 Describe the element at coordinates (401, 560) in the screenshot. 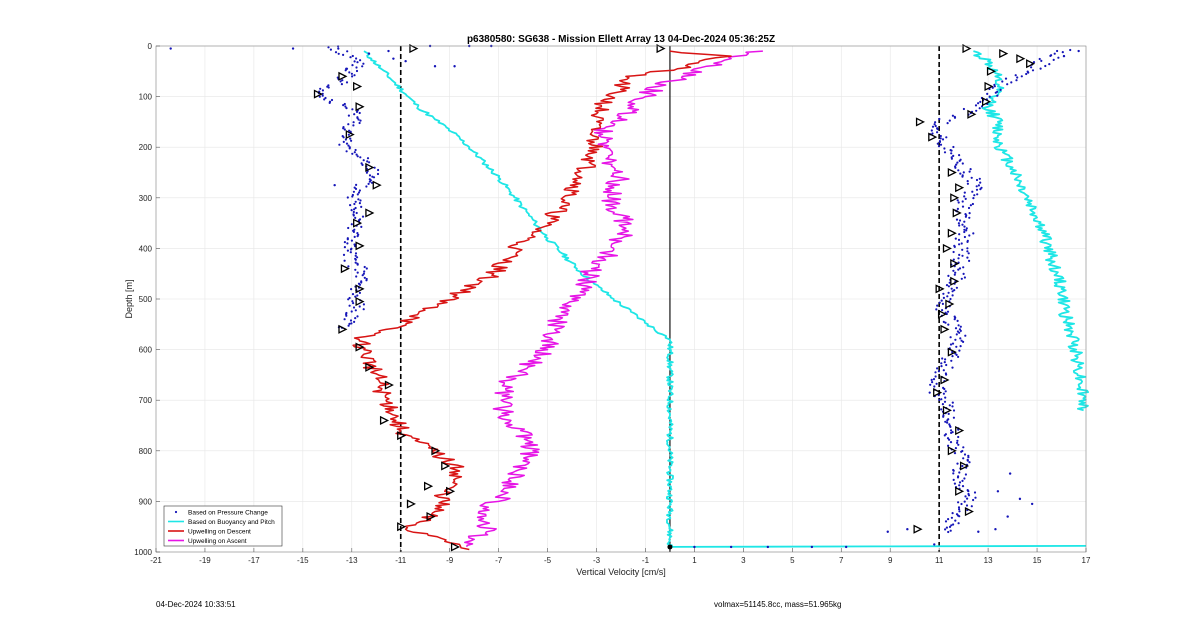

I see `x-tick-label: -11` at that location.